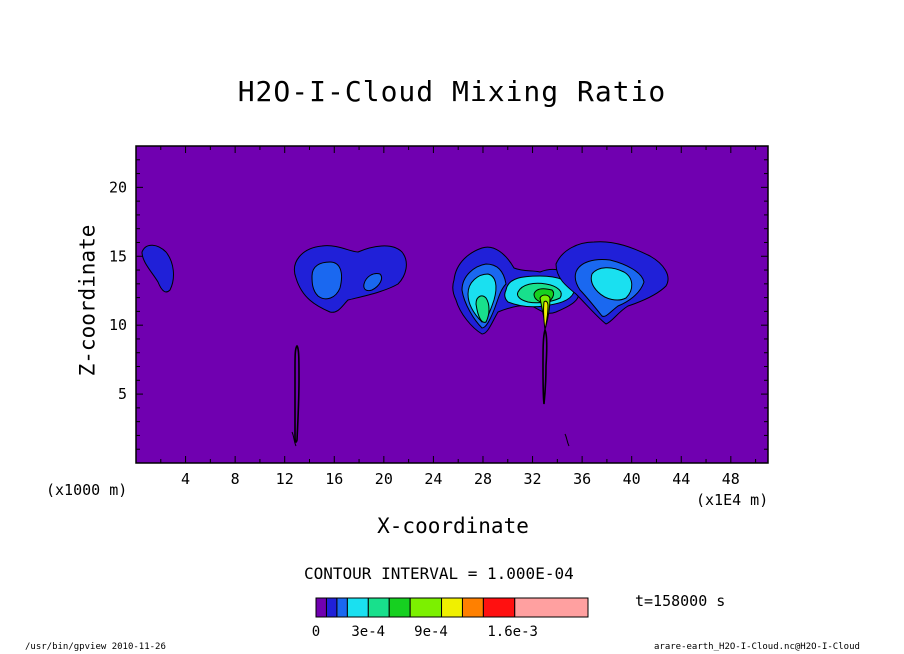 The image size is (904, 654). What do you see at coordinates (87, 300) in the screenshot?
I see `y-axis-label: Z-coordinate` at bounding box center [87, 300].